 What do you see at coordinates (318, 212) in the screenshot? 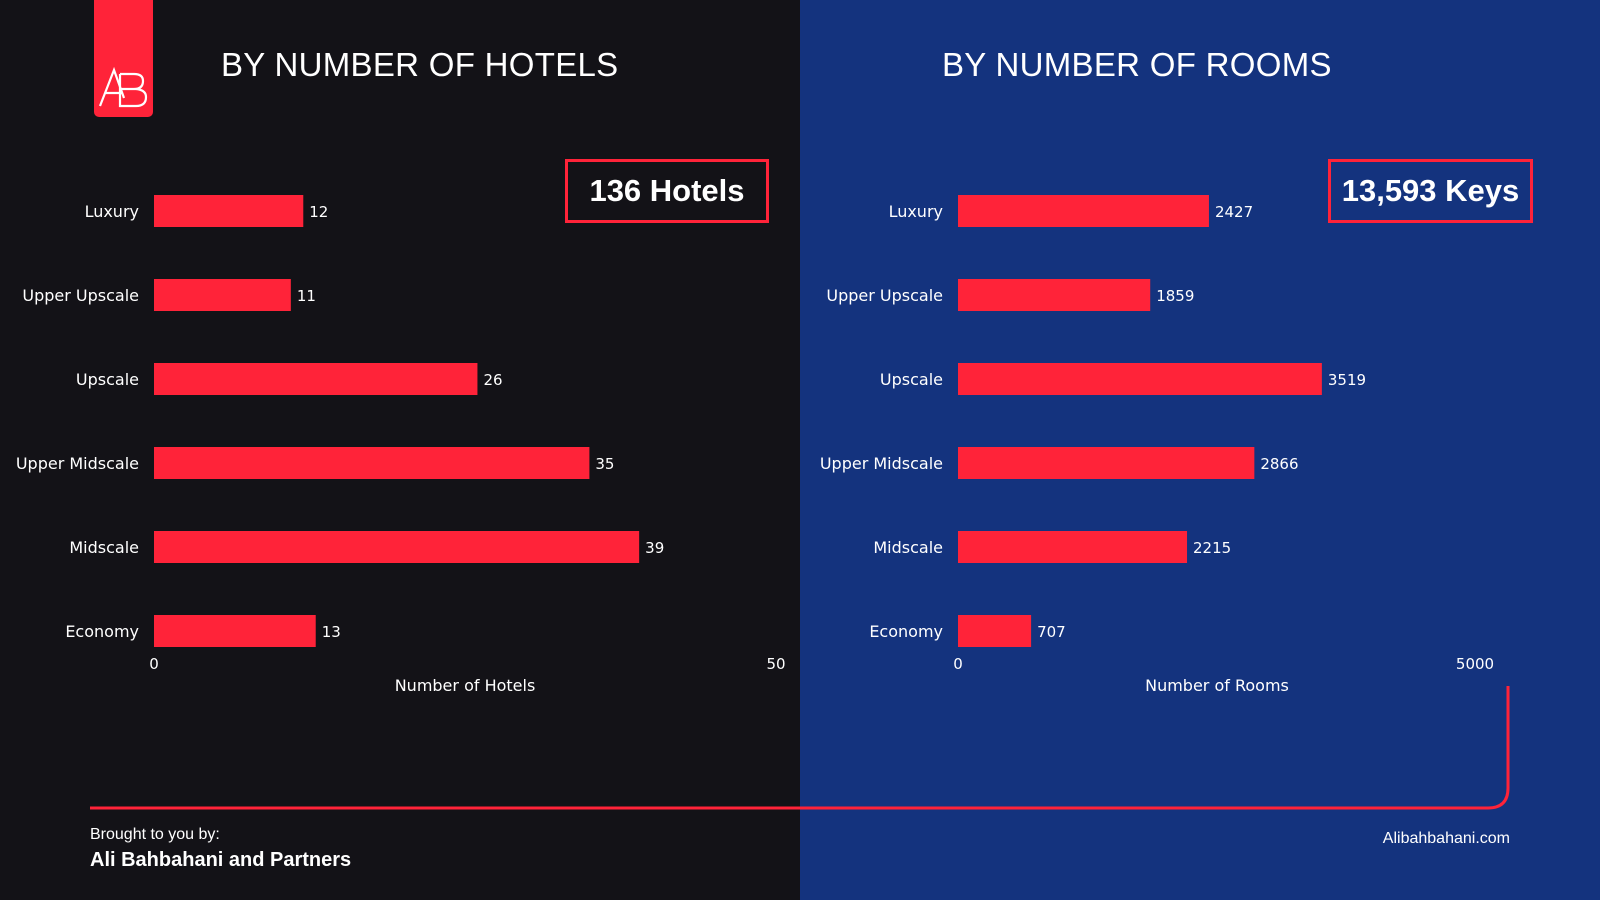
I see `hotels-value-label-luxury: 12` at bounding box center [318, 212].